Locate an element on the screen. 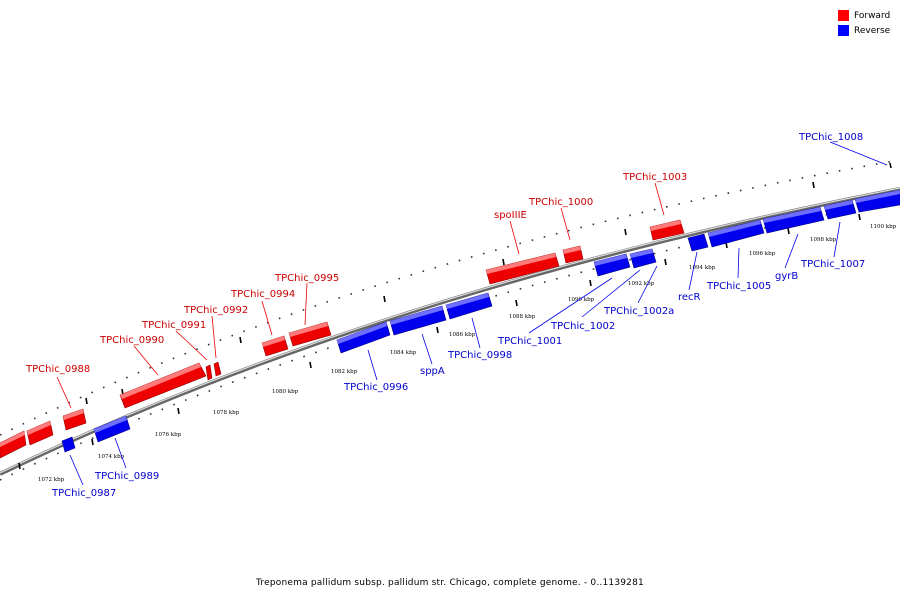 The height and width of the screenshot is (600, 900). tick-label: 1082 kbp is located at coordinates (344, 372).